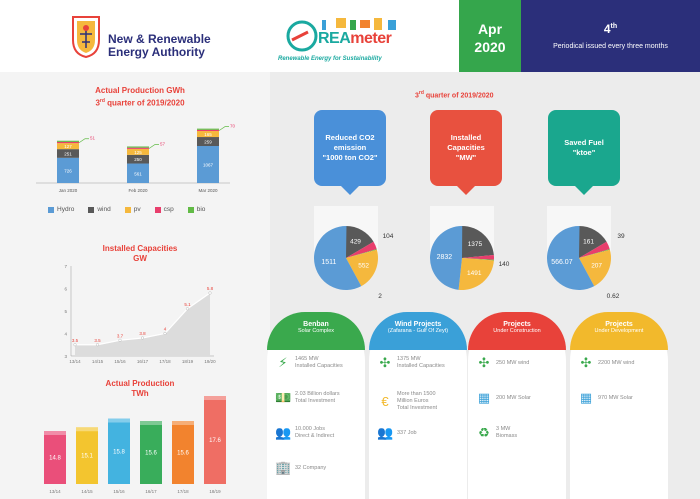  Describe the element at coordinates (210, 288) in the screenshot. I see `gw-value-label: 5.8` at that location.